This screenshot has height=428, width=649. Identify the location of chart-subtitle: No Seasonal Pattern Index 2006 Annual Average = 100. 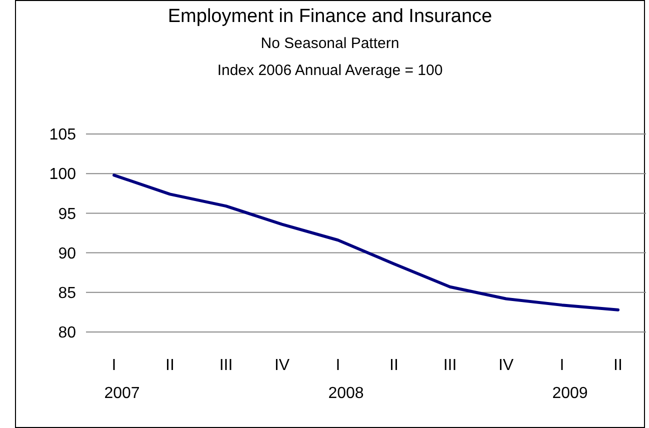
(330, 57).